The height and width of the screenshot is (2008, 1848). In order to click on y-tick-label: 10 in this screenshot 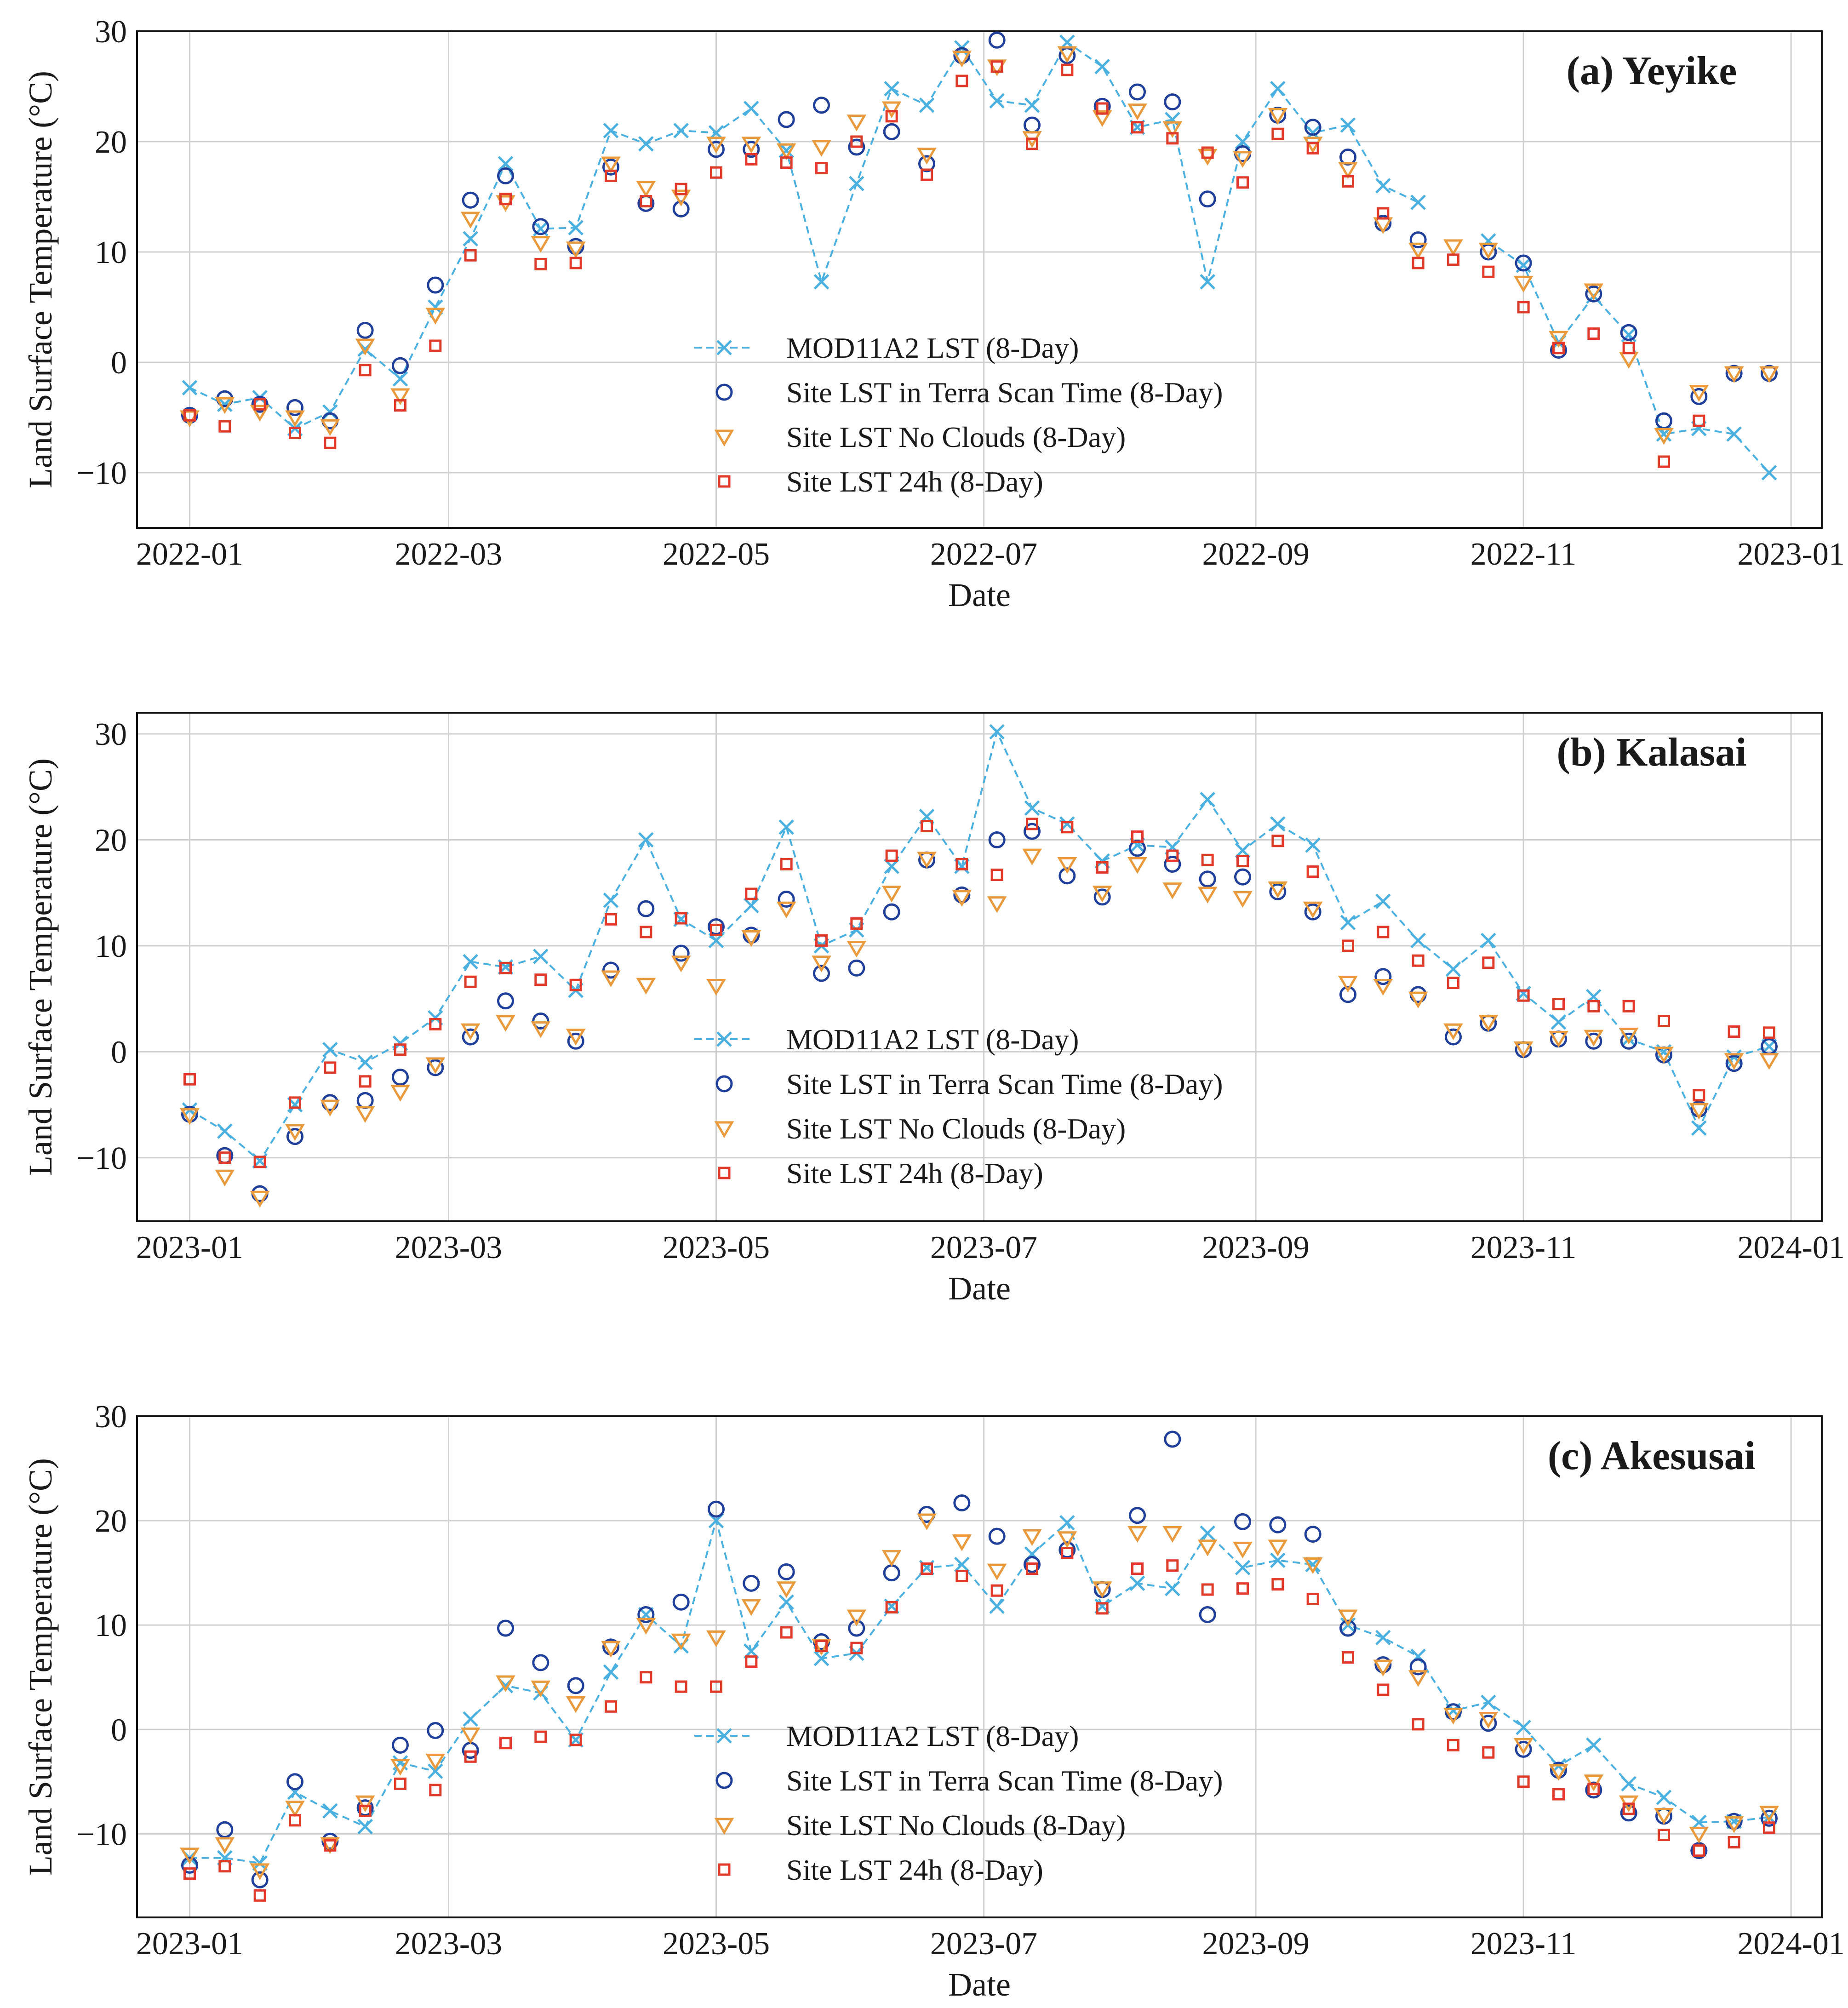, I will do `click(111, 252)`.